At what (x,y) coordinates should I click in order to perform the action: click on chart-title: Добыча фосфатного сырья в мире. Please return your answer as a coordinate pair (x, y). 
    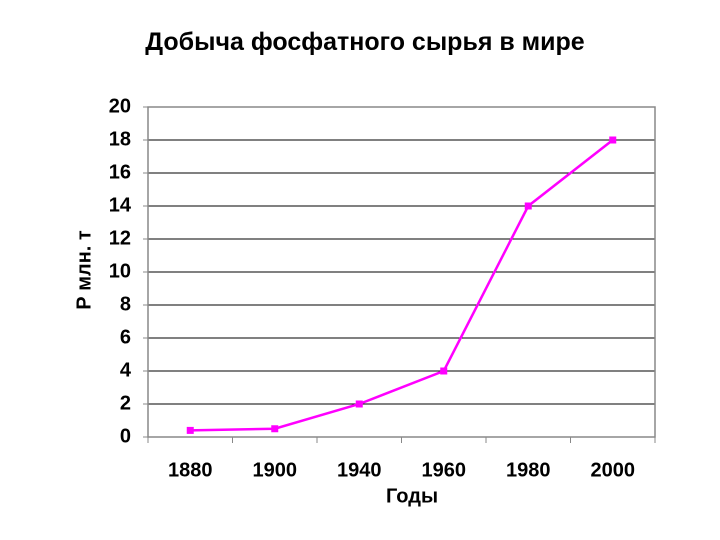
    Looking at the image, I should click on (365, 42).